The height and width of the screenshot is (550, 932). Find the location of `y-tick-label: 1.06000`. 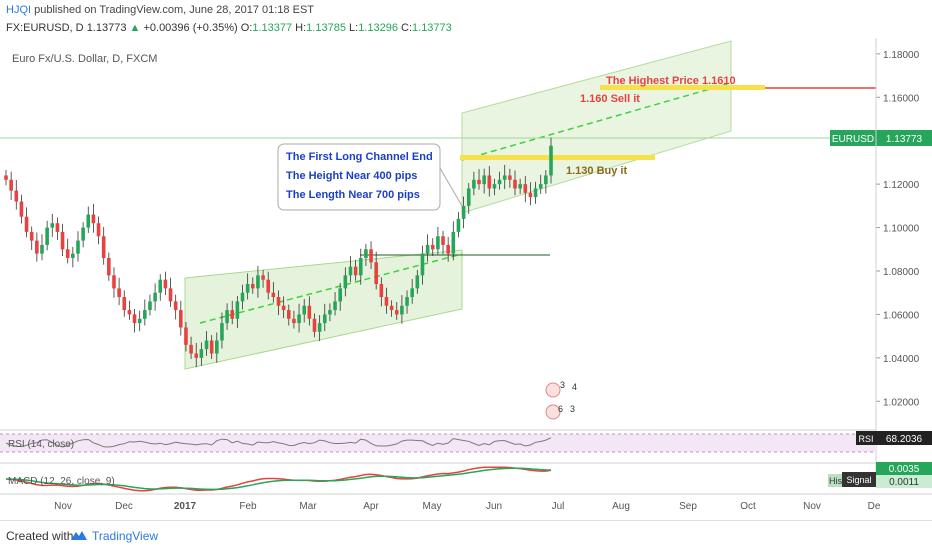

y-tick-label: 1.06000 is located at coordinates (901, 315).